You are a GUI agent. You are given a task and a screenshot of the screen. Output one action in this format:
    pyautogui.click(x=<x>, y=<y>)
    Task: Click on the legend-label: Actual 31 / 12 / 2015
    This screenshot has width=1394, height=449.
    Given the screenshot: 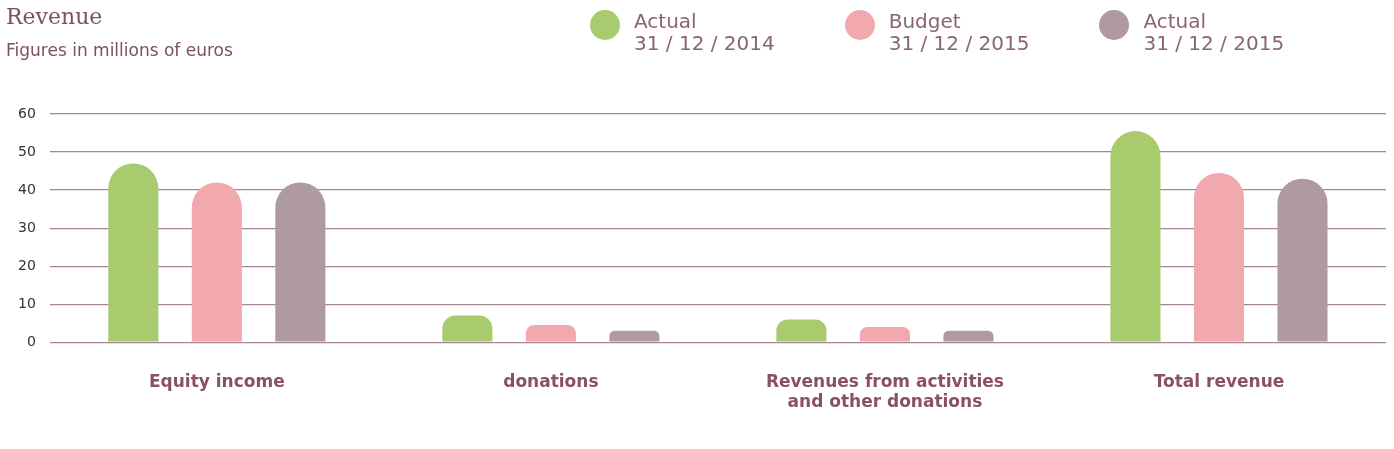 What is the action you would take?
    pyautogui.click(x=1214, y=32)
    